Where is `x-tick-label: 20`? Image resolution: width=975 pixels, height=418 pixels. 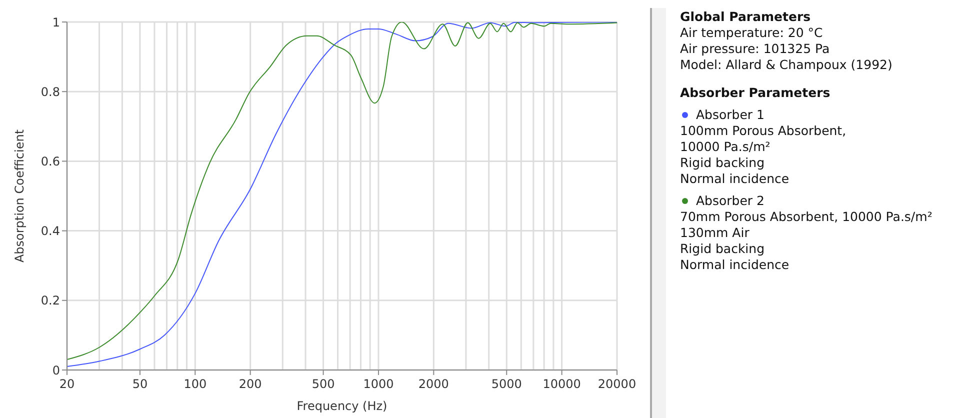
x-tick-label: 20 is located at coordinates (67, 384).